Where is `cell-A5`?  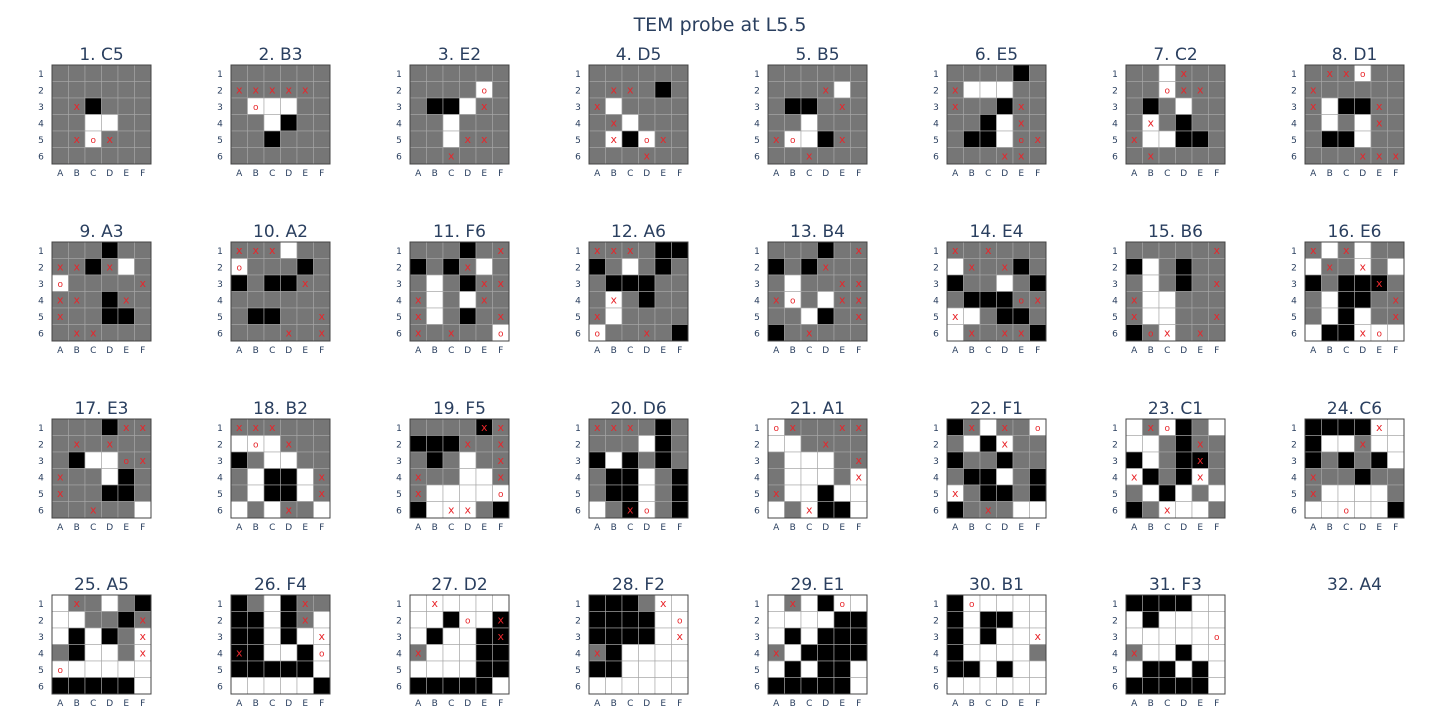
cell-A5 is located at coordinates (239, 139).